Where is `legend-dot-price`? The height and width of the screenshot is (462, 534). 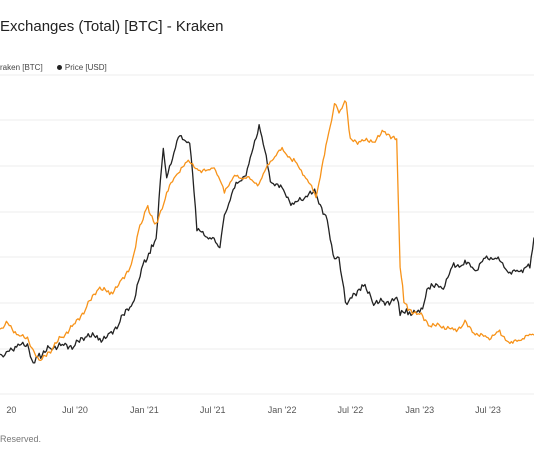
legend-dot-price is located at coordinates (59, 68).